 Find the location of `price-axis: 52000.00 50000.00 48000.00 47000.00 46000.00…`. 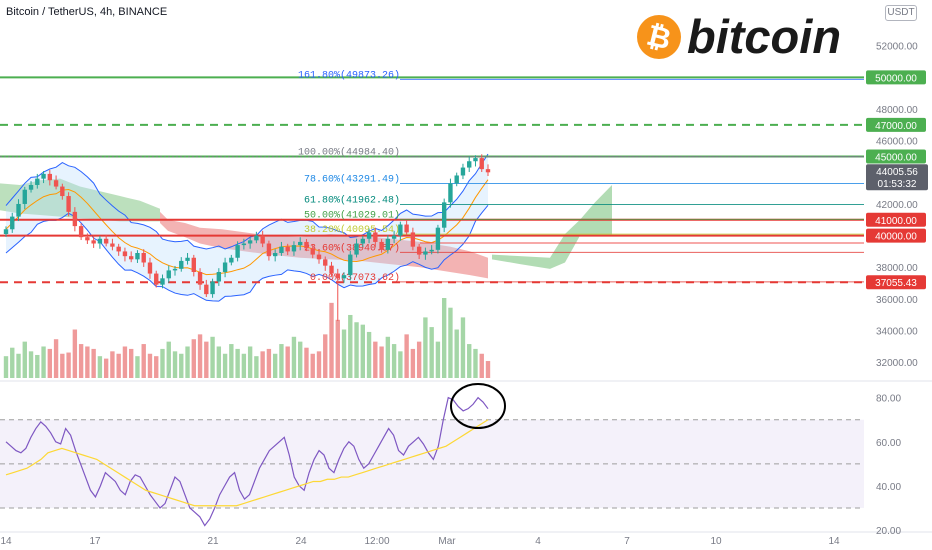

price-axis: 52000.00 50000.00 48000.00 47000.00 46000.00… is located at coordinates (897, 289).